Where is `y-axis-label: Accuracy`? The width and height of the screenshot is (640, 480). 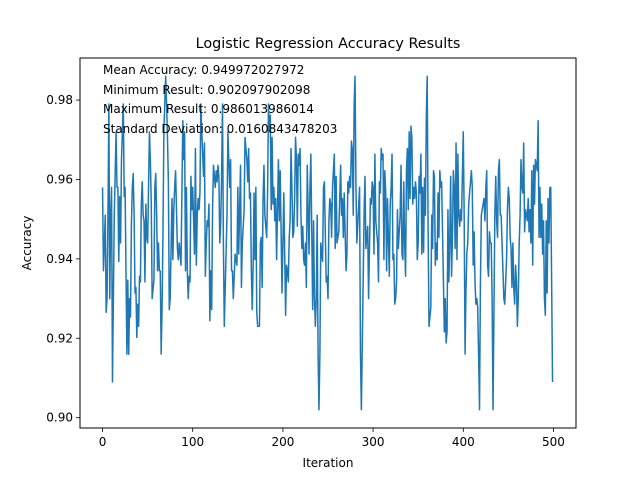
y-axis-label: Accuracy is located at coordinates (27, 243).